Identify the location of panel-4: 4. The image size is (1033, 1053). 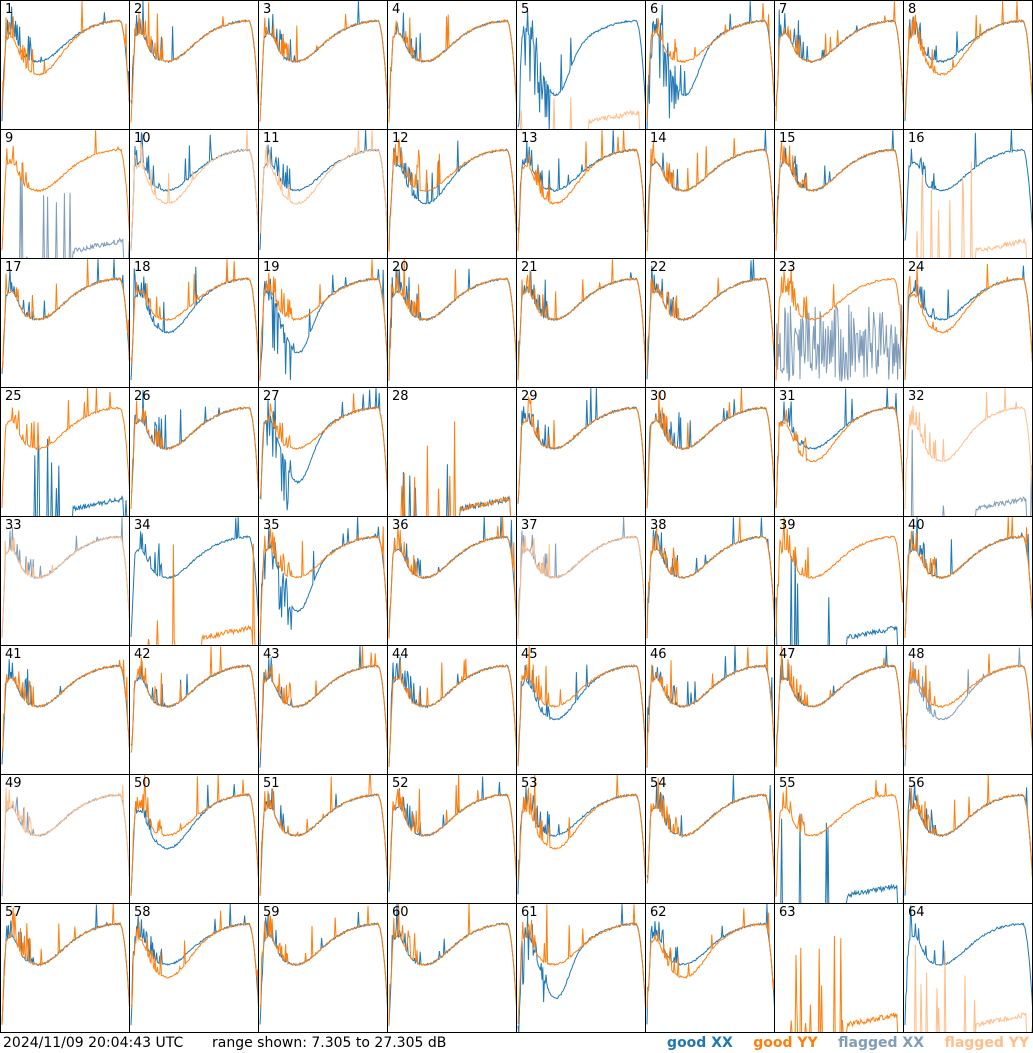
(452, 65).